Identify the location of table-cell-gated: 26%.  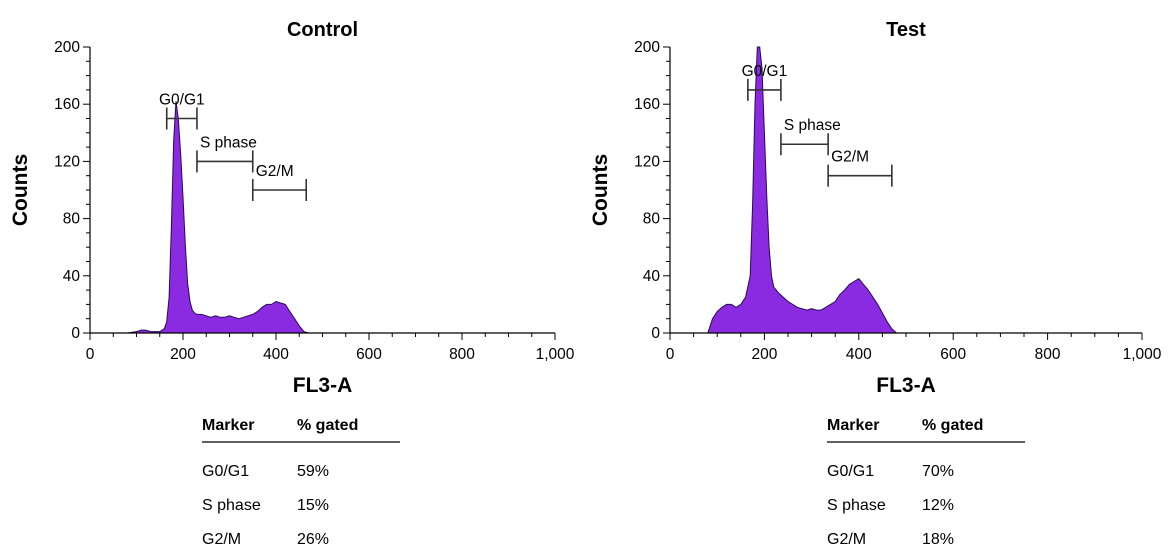
(313, 537).